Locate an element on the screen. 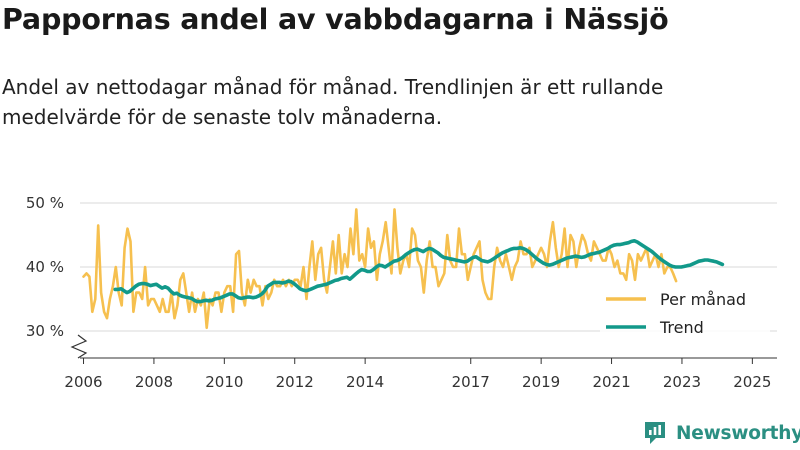 The height and width of the screenshot is (450, 800). x-tick-label: 2008 is located at coordinates (154, 382).